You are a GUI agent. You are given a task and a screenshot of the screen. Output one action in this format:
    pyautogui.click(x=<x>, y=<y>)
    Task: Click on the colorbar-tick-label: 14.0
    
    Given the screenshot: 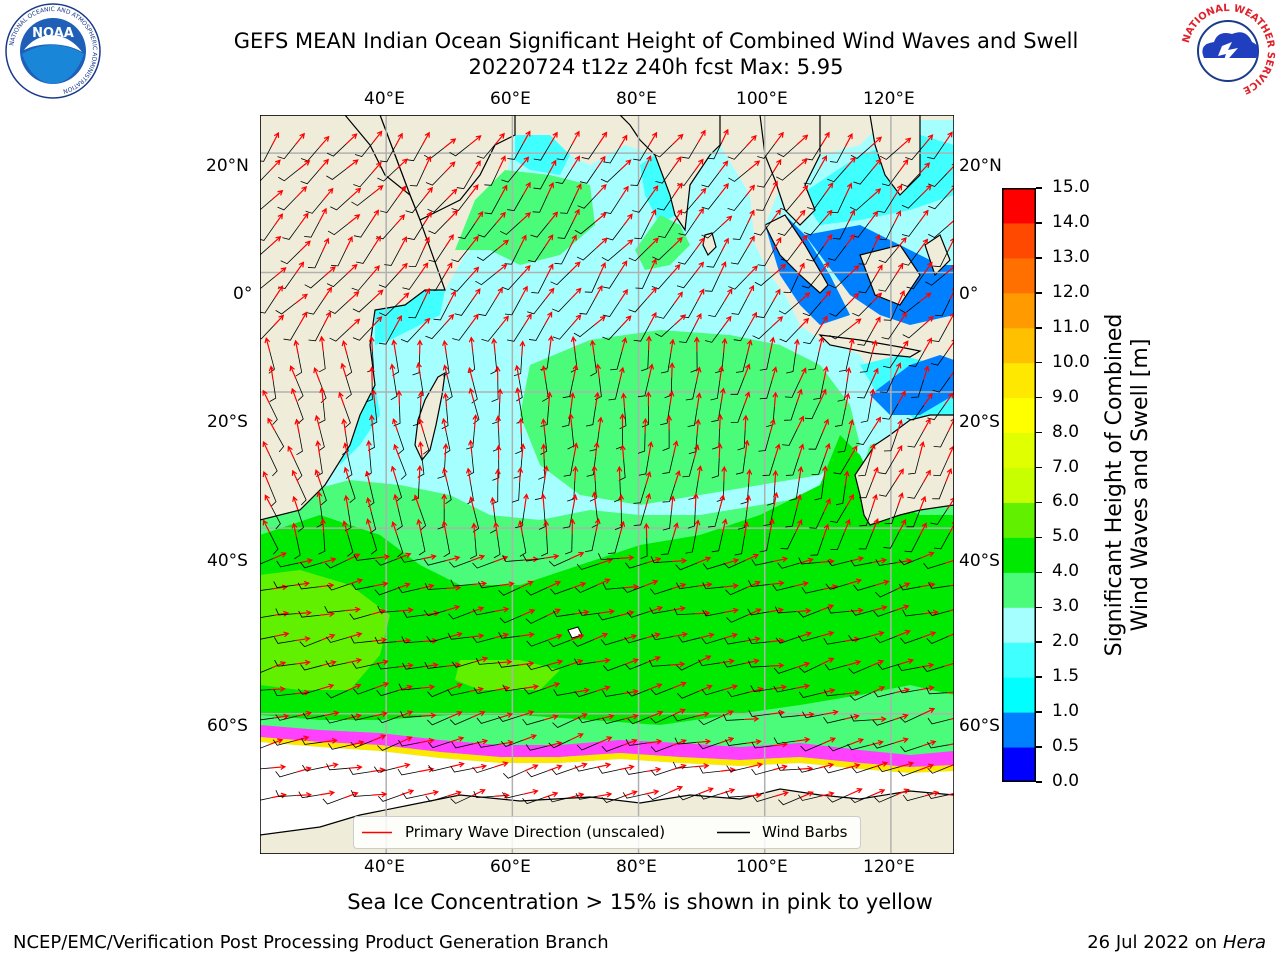 What is the action you would take?
    pyautogui.click(x=1071, y=221)
    